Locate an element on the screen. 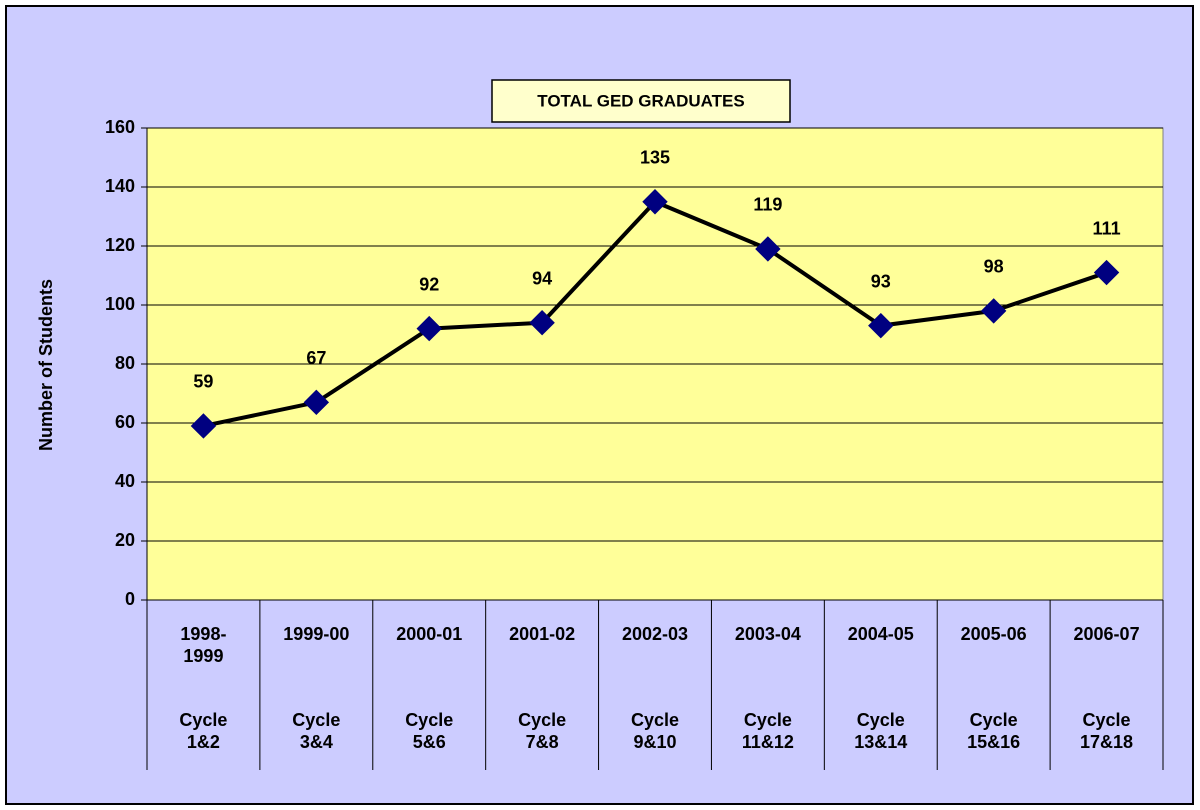  y-axis-label: Number of Students is located at coordinates (46, 365).